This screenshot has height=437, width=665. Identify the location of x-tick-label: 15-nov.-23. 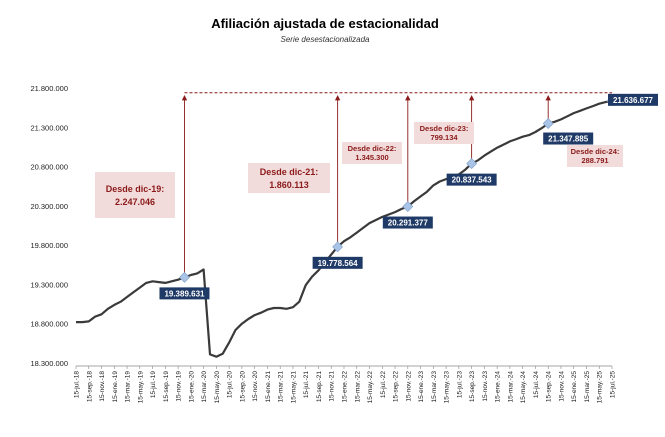
(485, 386).